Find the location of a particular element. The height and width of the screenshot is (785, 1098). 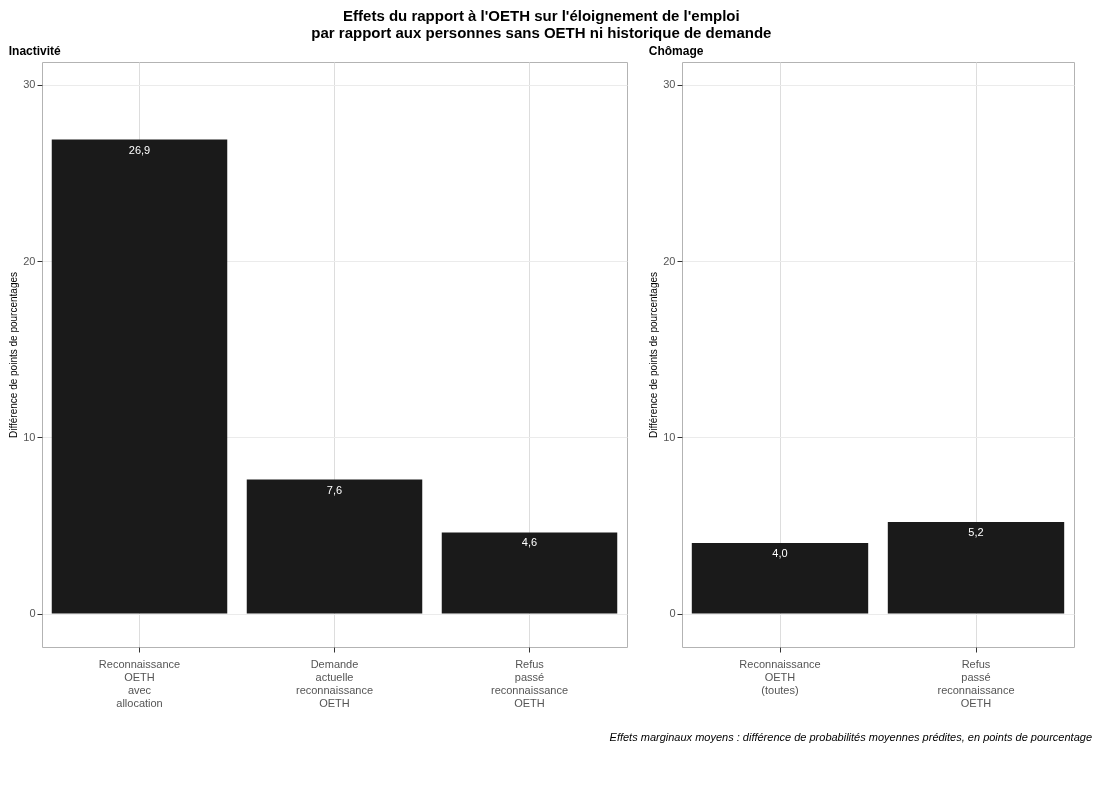

data-label: 4,6 is located at coordinates (529, 542).